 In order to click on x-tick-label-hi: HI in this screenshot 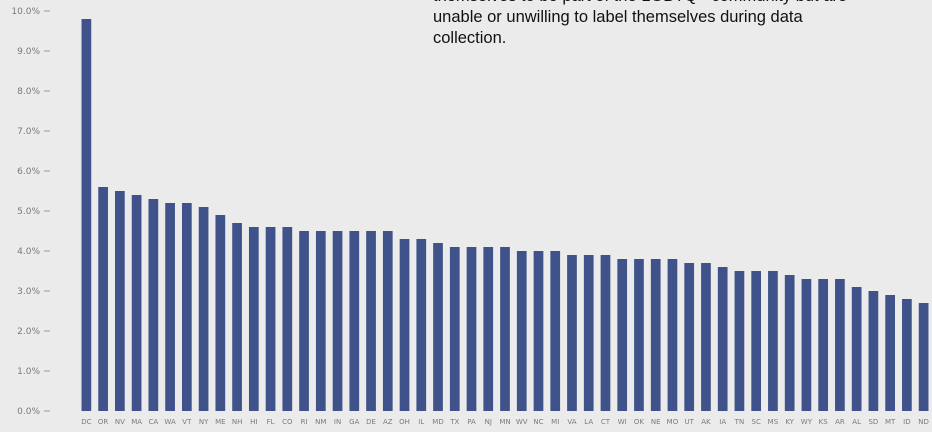, I will do `click(253, 422)`.